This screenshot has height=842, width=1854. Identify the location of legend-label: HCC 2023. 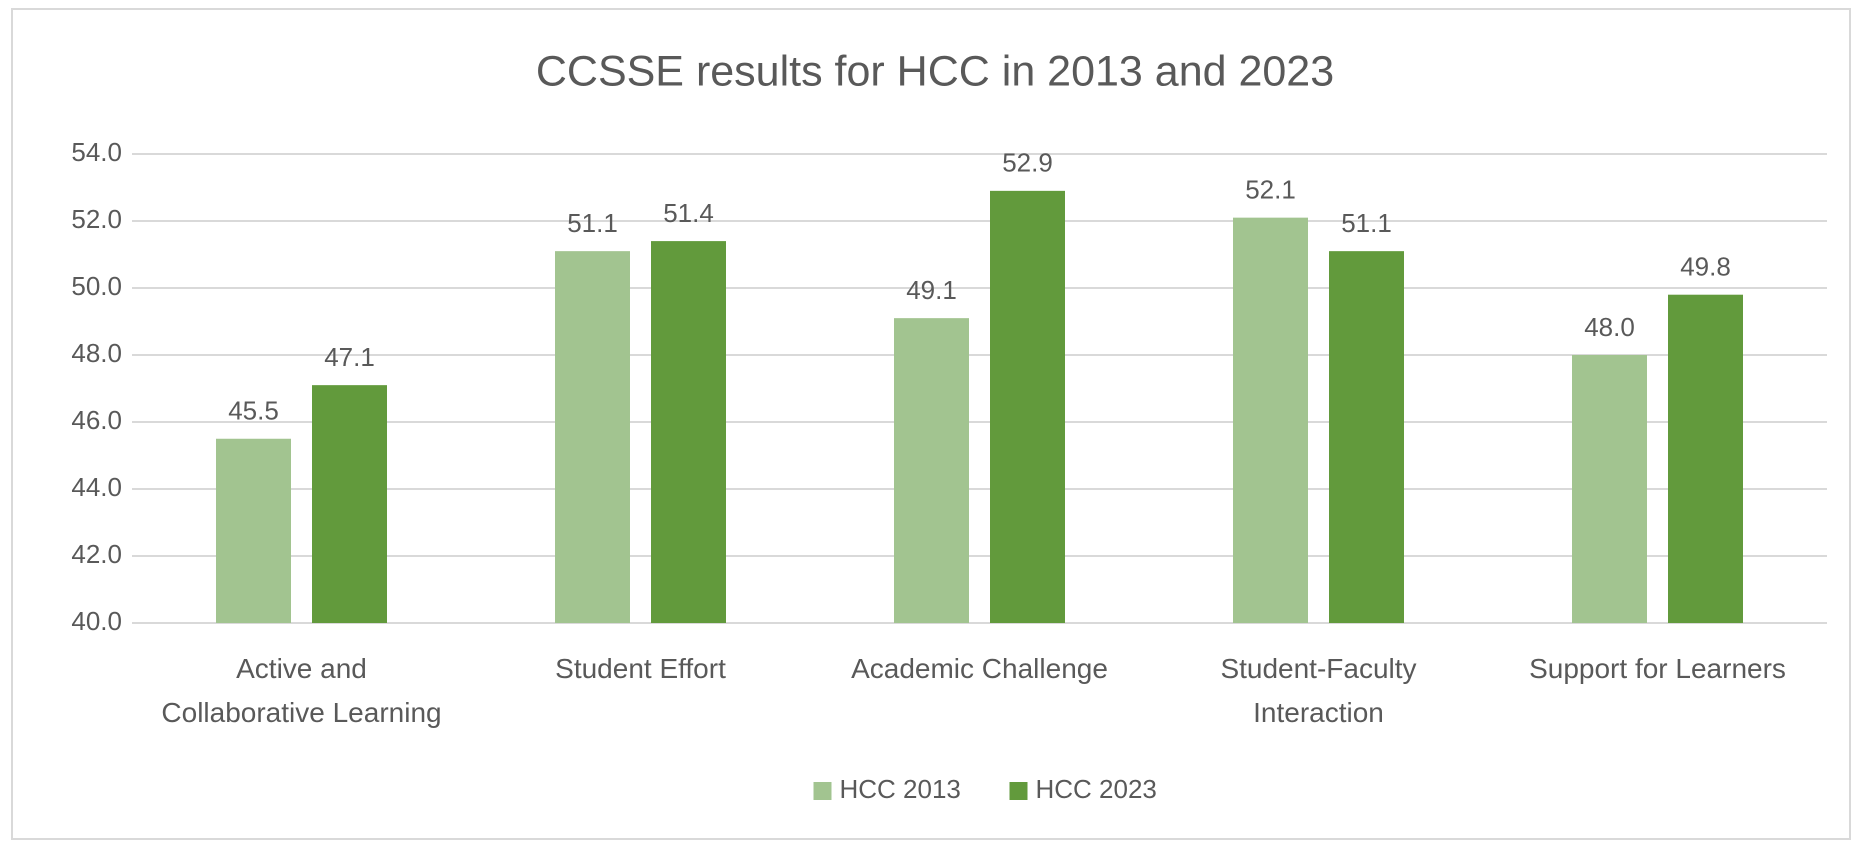
(1096, 789).